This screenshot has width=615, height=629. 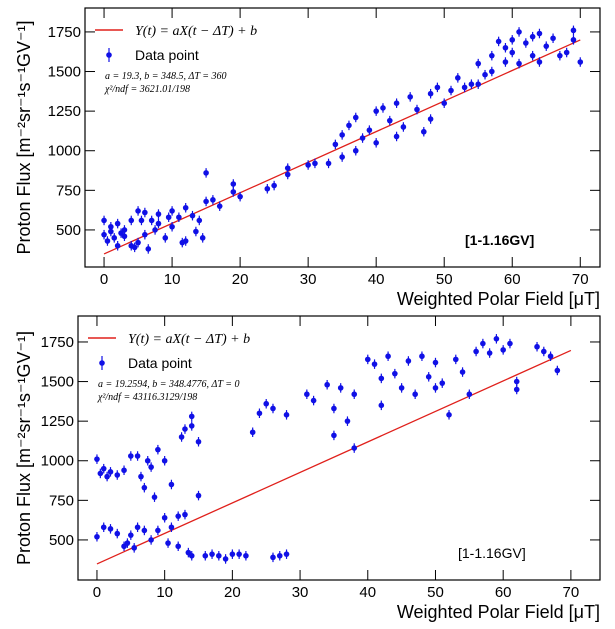 I want to click on fit-annotation: χ²/ndf = 43116.3129/198, so click(x=147, y=397).